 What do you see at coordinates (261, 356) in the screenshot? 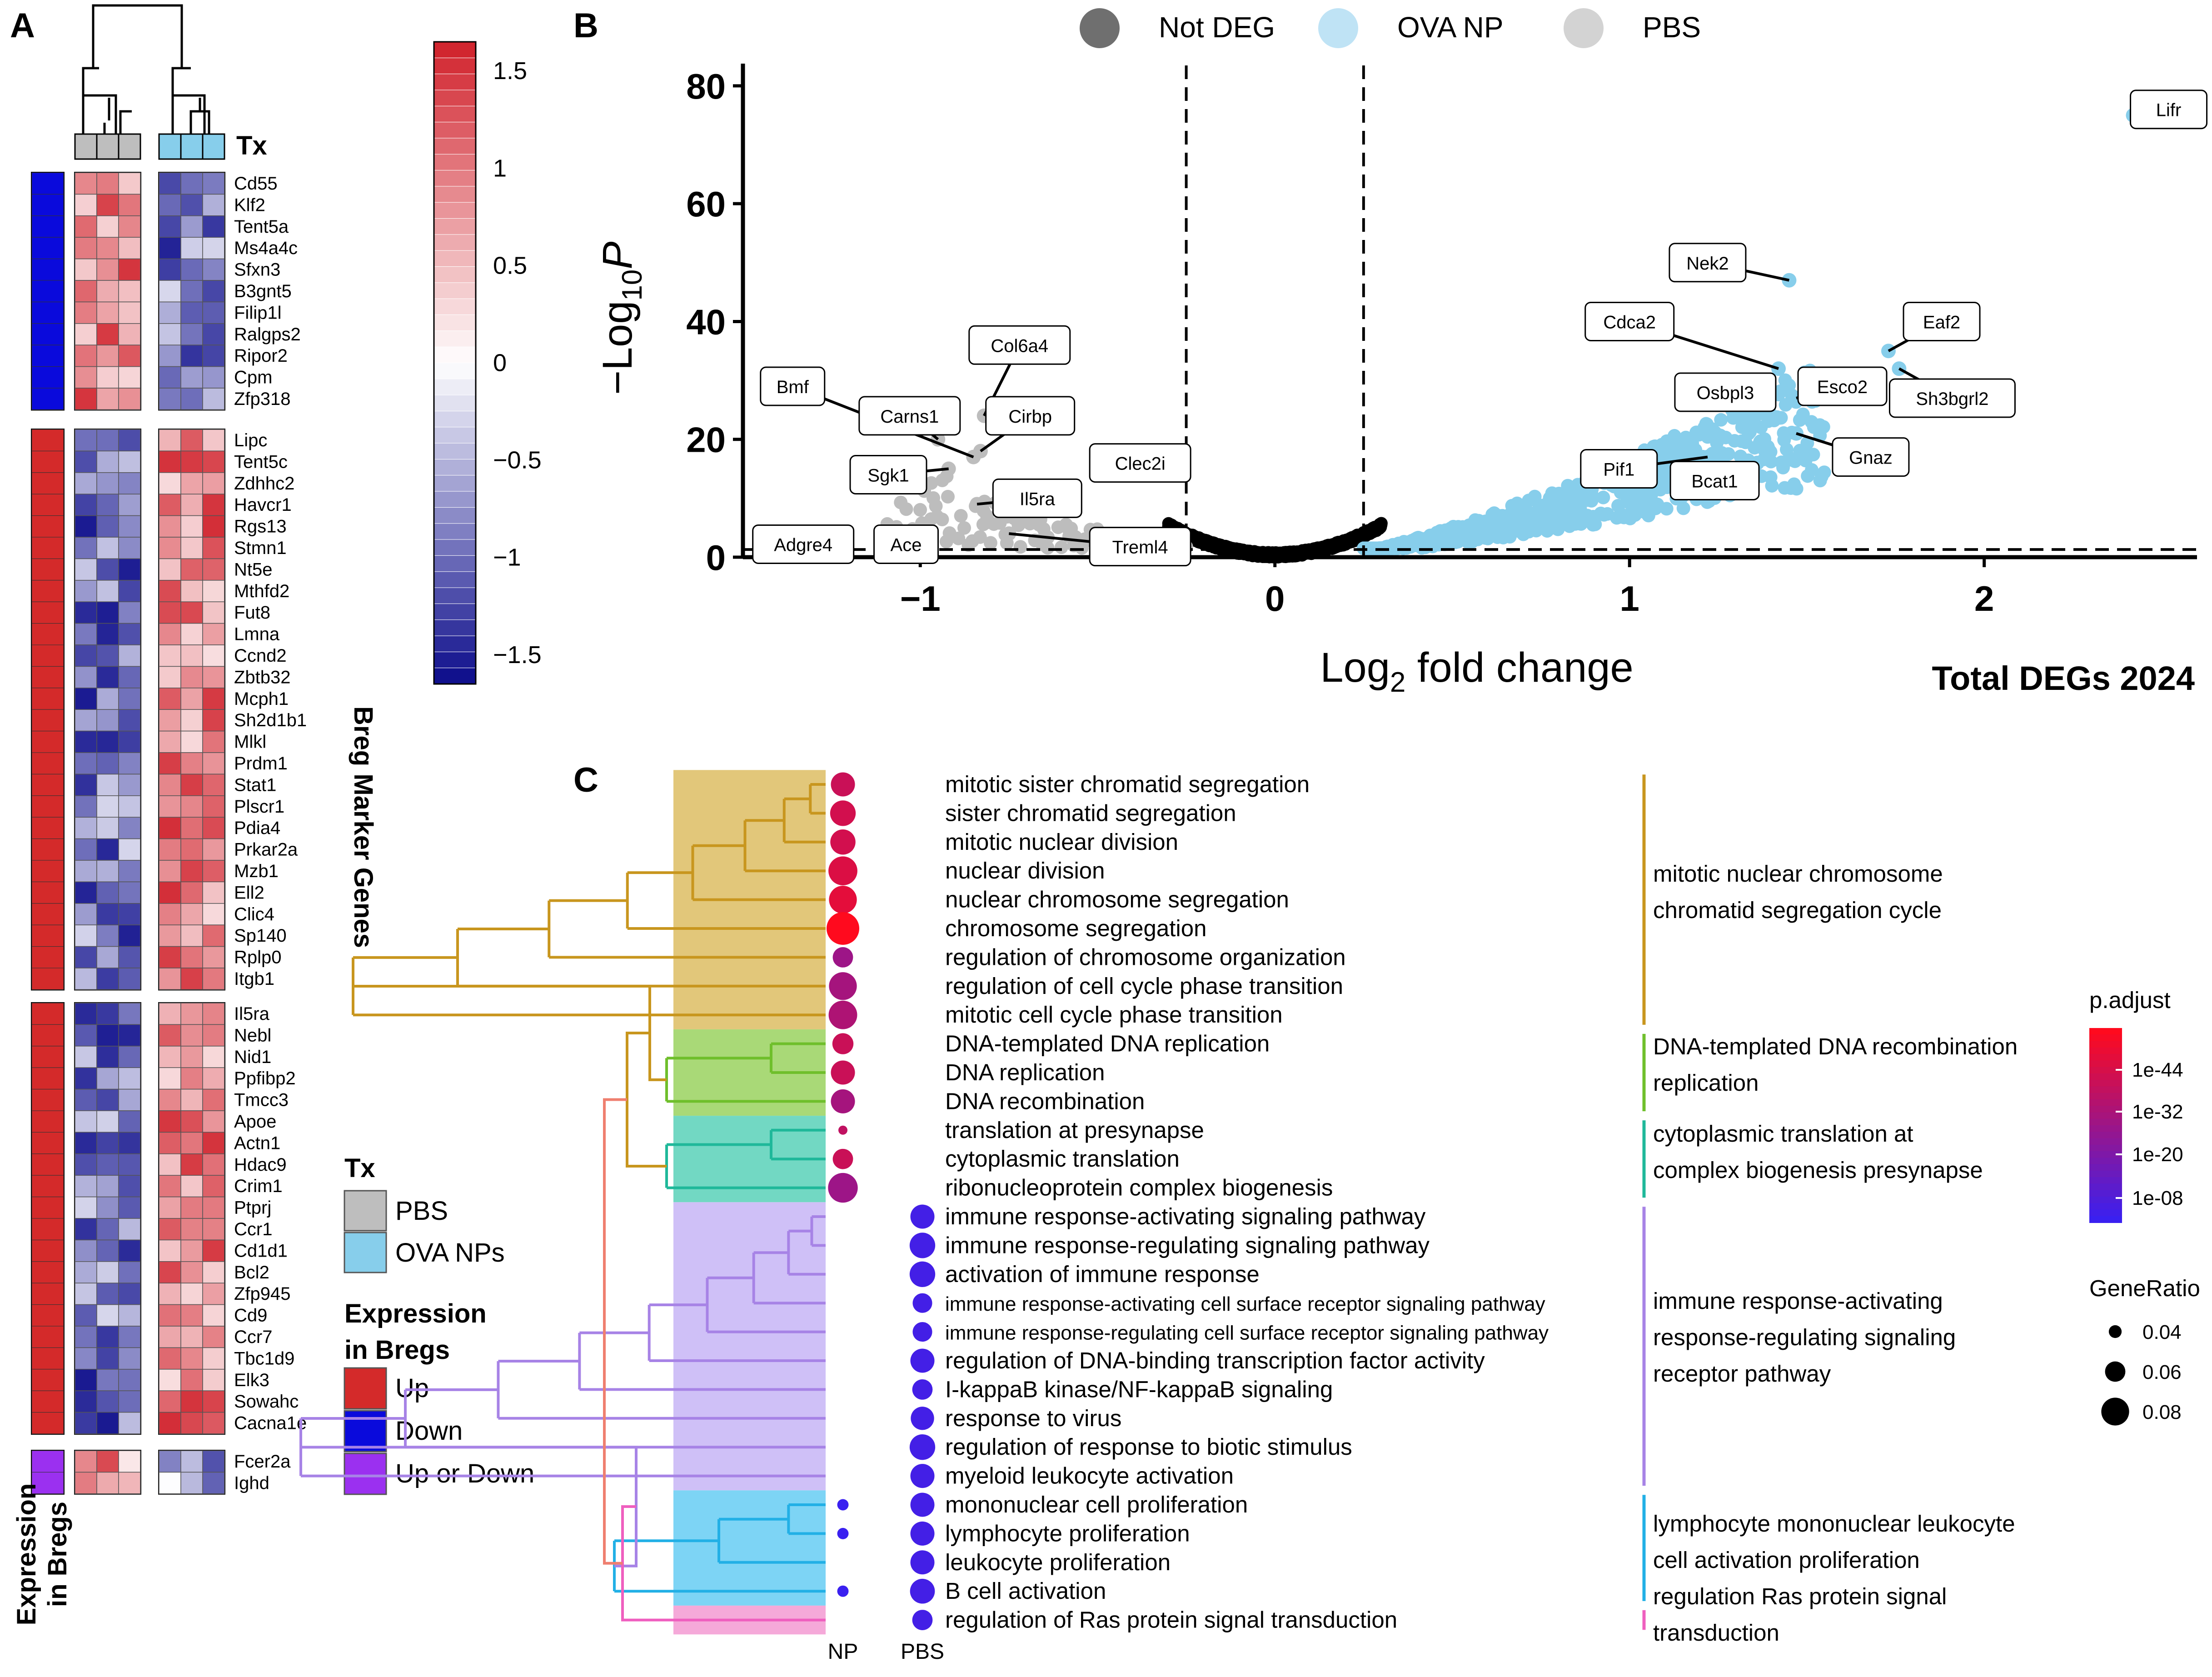
I see `gene-label: Ripor2` at bounding box center [261, 356].